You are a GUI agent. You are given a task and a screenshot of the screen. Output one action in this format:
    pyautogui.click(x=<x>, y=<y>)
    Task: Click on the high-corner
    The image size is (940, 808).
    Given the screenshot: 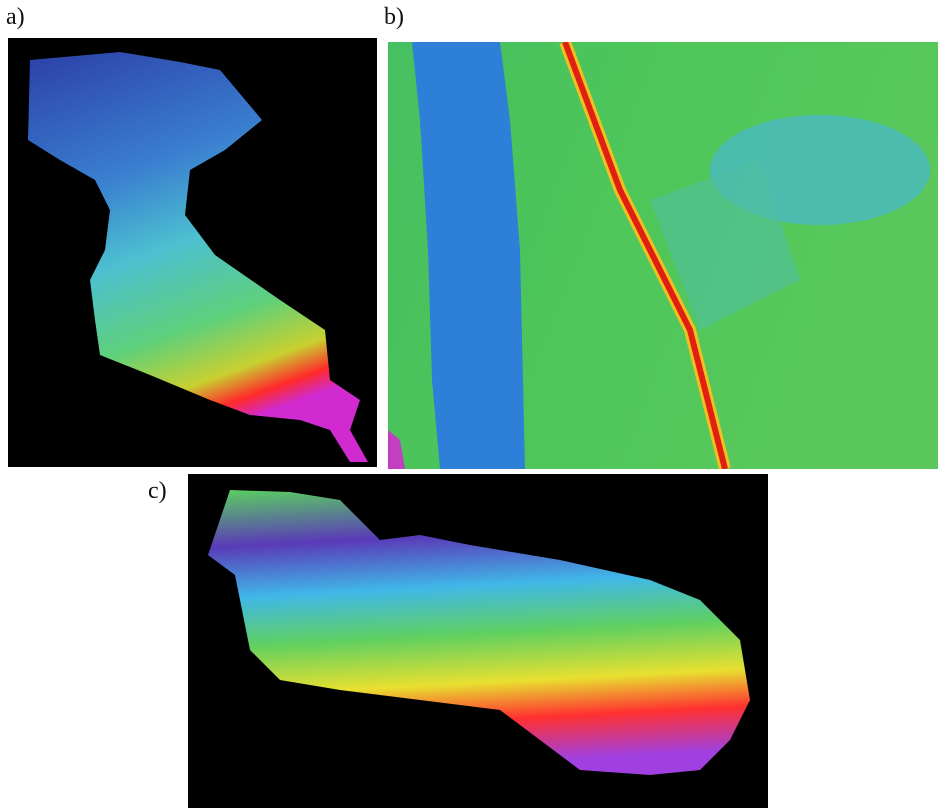 What is the action you would take?
    pyautogui.click(x=396, y=449)
    